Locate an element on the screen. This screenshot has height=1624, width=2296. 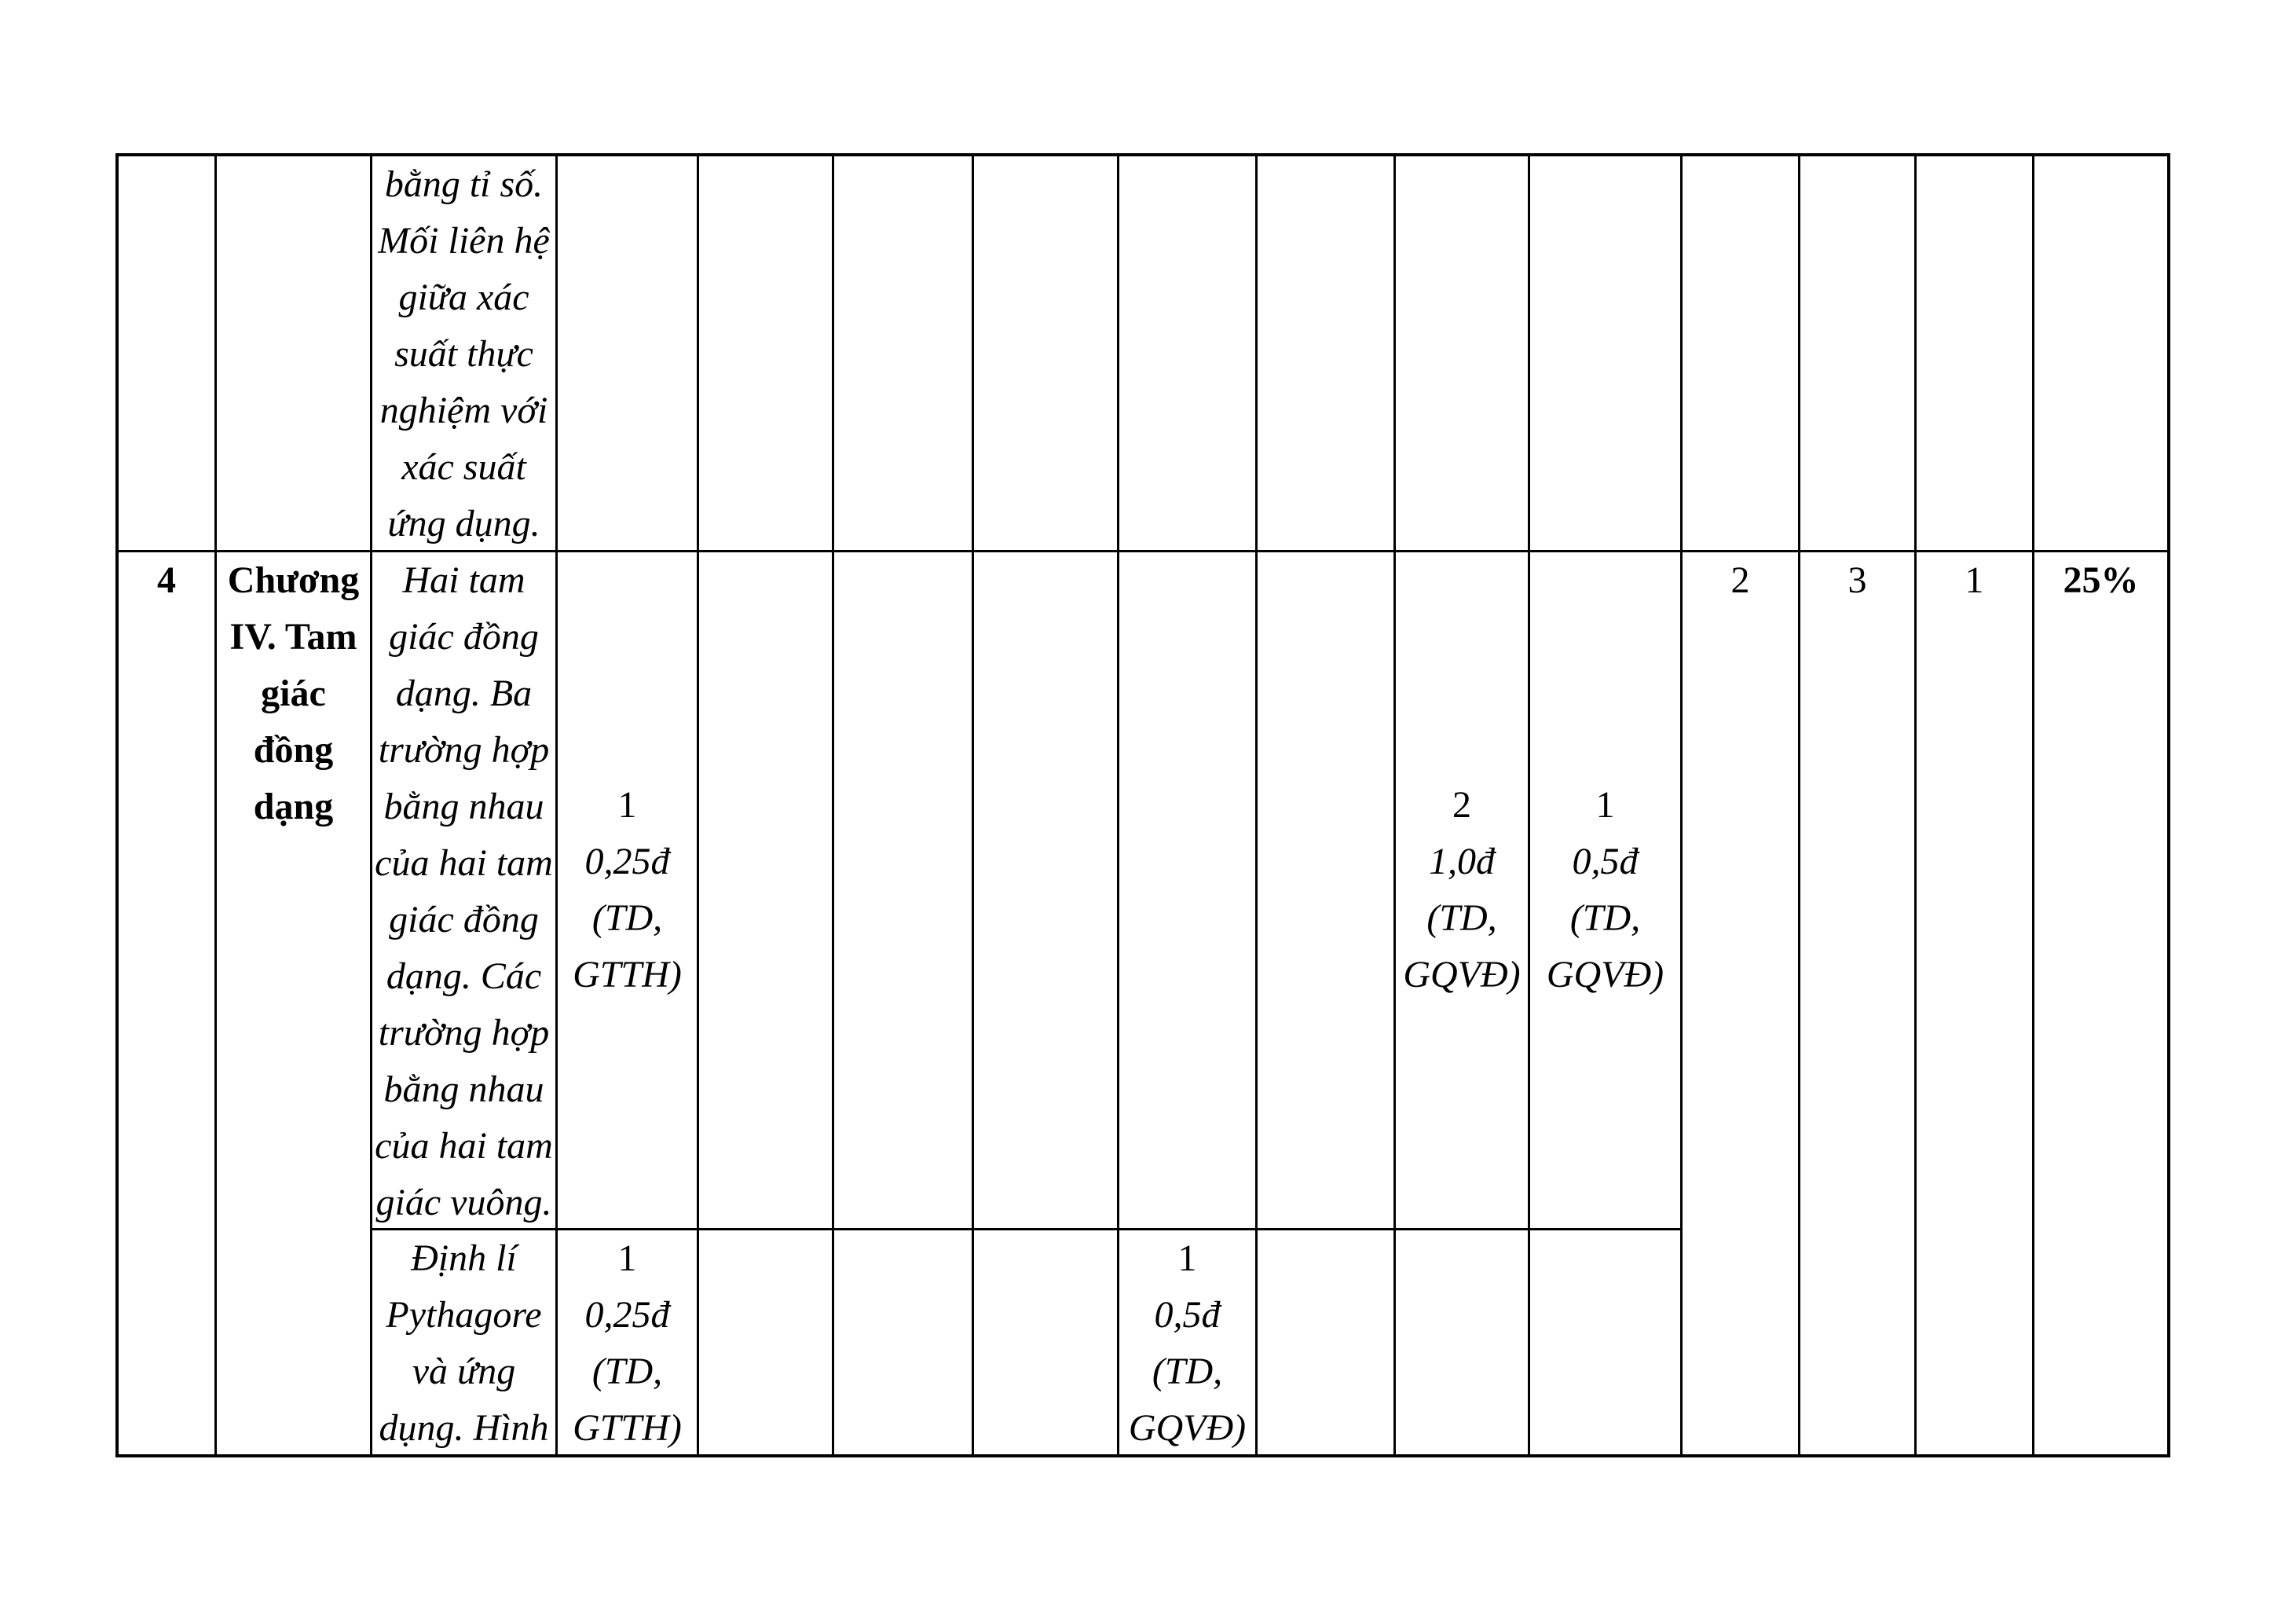
score-cell-sub1-col10: 2 1,0đ (TD, GQVĐ) is located at coordinates (1462, 890).